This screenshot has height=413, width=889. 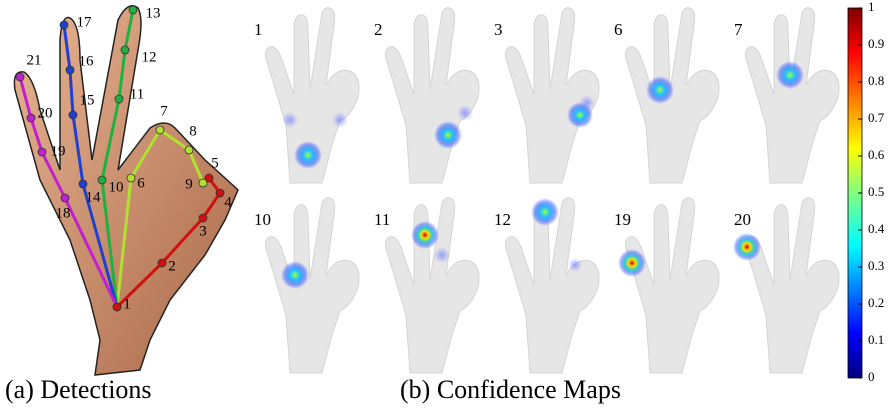 I want to click on confidence-map: 3, so click(x=547, y=95).